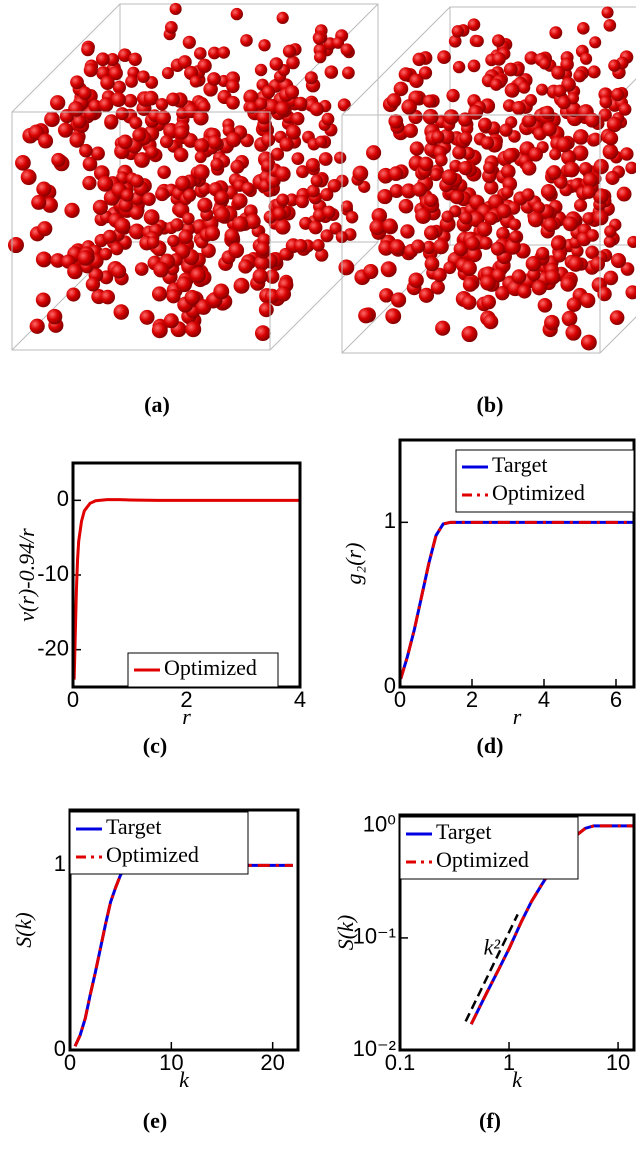 Image resolution: width=636 pixels, height=1168 pixels. Describe the element at coordinates (210, 667) in the screenshot. I see `legend-label: Optimized` at that location.